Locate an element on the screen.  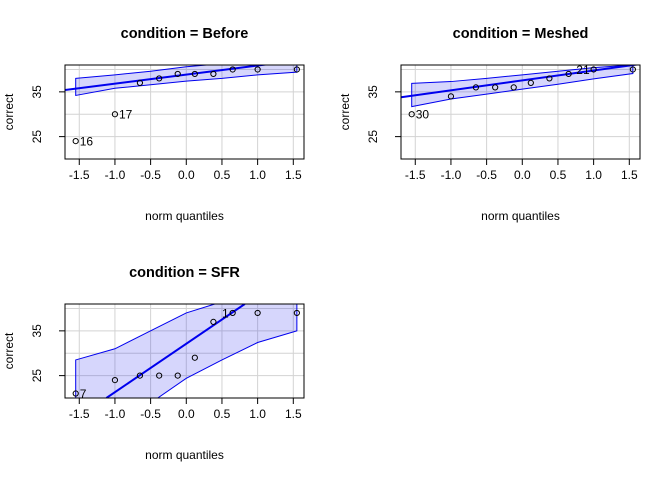
panel-title: condition = Meshed is located at coordinates (521, 34).